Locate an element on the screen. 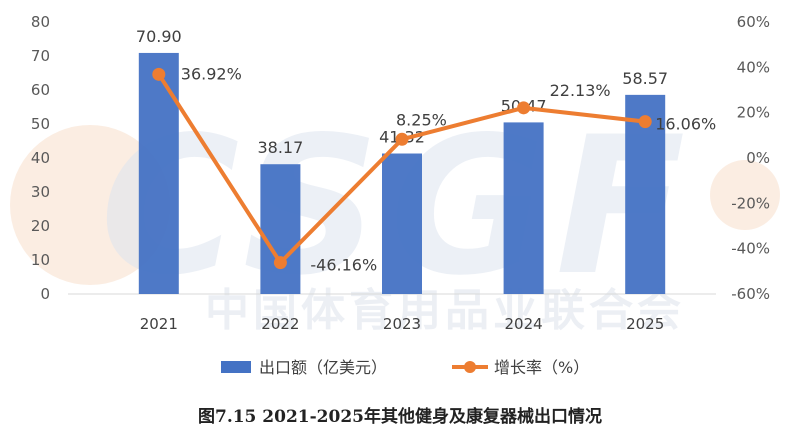 The image size is (800, 446). growth-value-label: -46.16% is located at coordinates (343, 265).